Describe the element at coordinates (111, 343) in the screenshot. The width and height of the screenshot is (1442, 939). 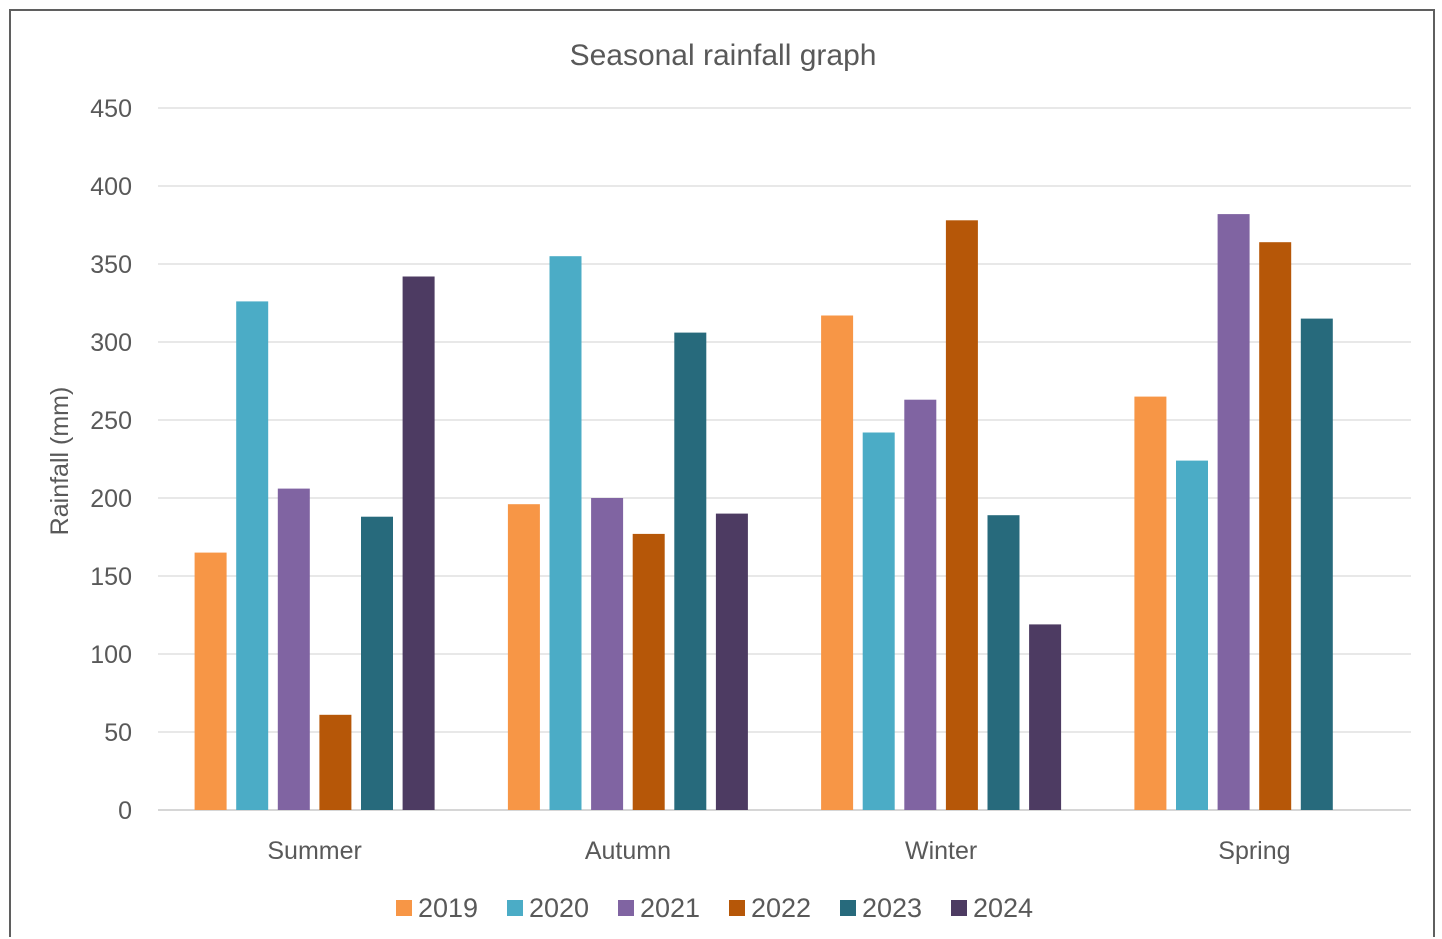
I see `y-tick-label: 300` at that location.